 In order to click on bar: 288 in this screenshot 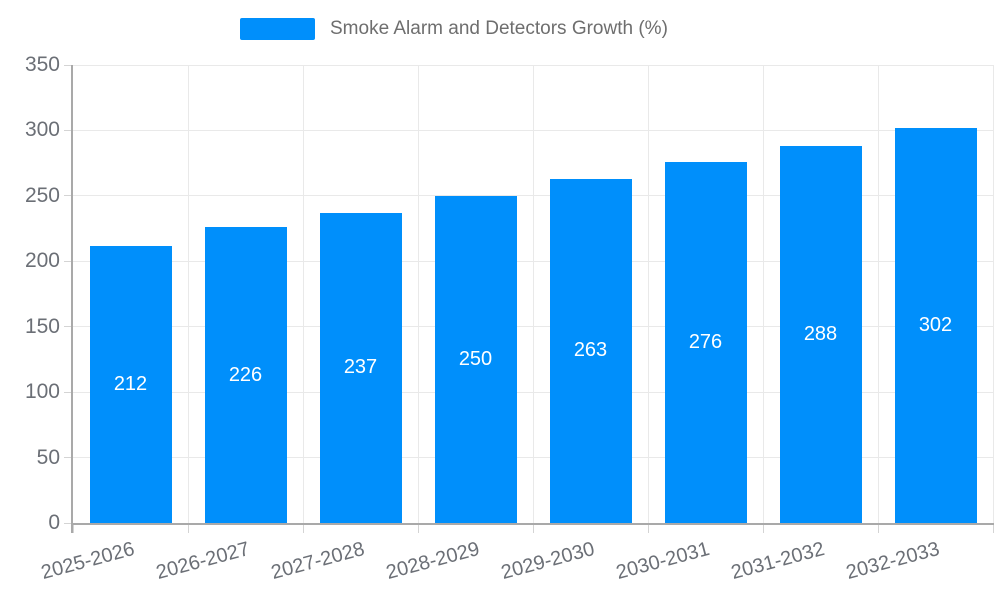, I will do `click(820, 334)`.